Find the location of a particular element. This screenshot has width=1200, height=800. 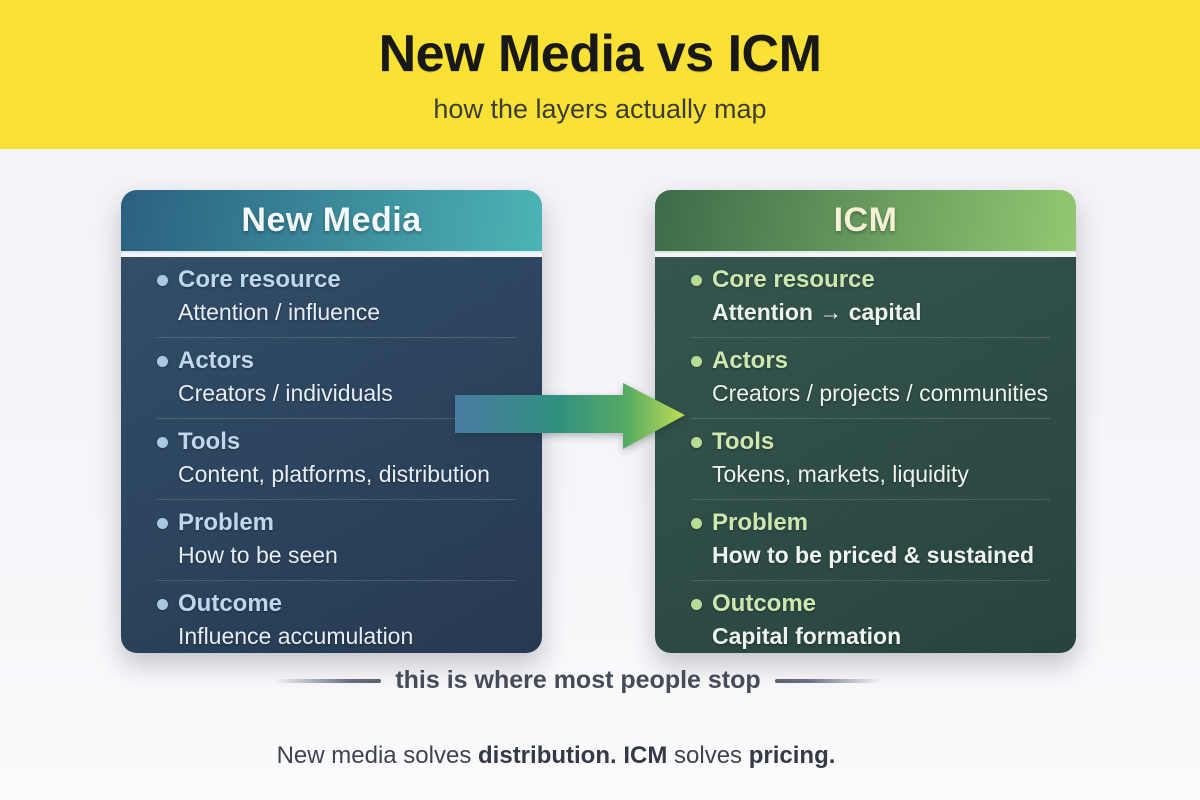

conclusion-bold-segment: pricing. is located at coordinates (792, 755).